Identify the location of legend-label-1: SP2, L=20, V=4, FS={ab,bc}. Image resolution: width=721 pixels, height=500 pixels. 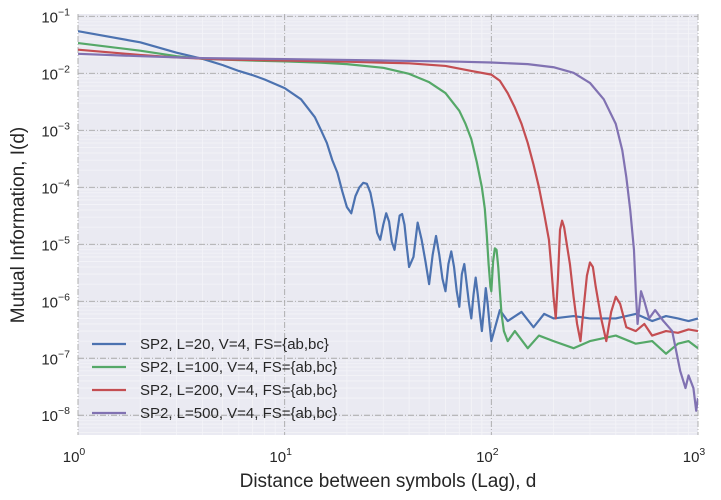
(234, 344).